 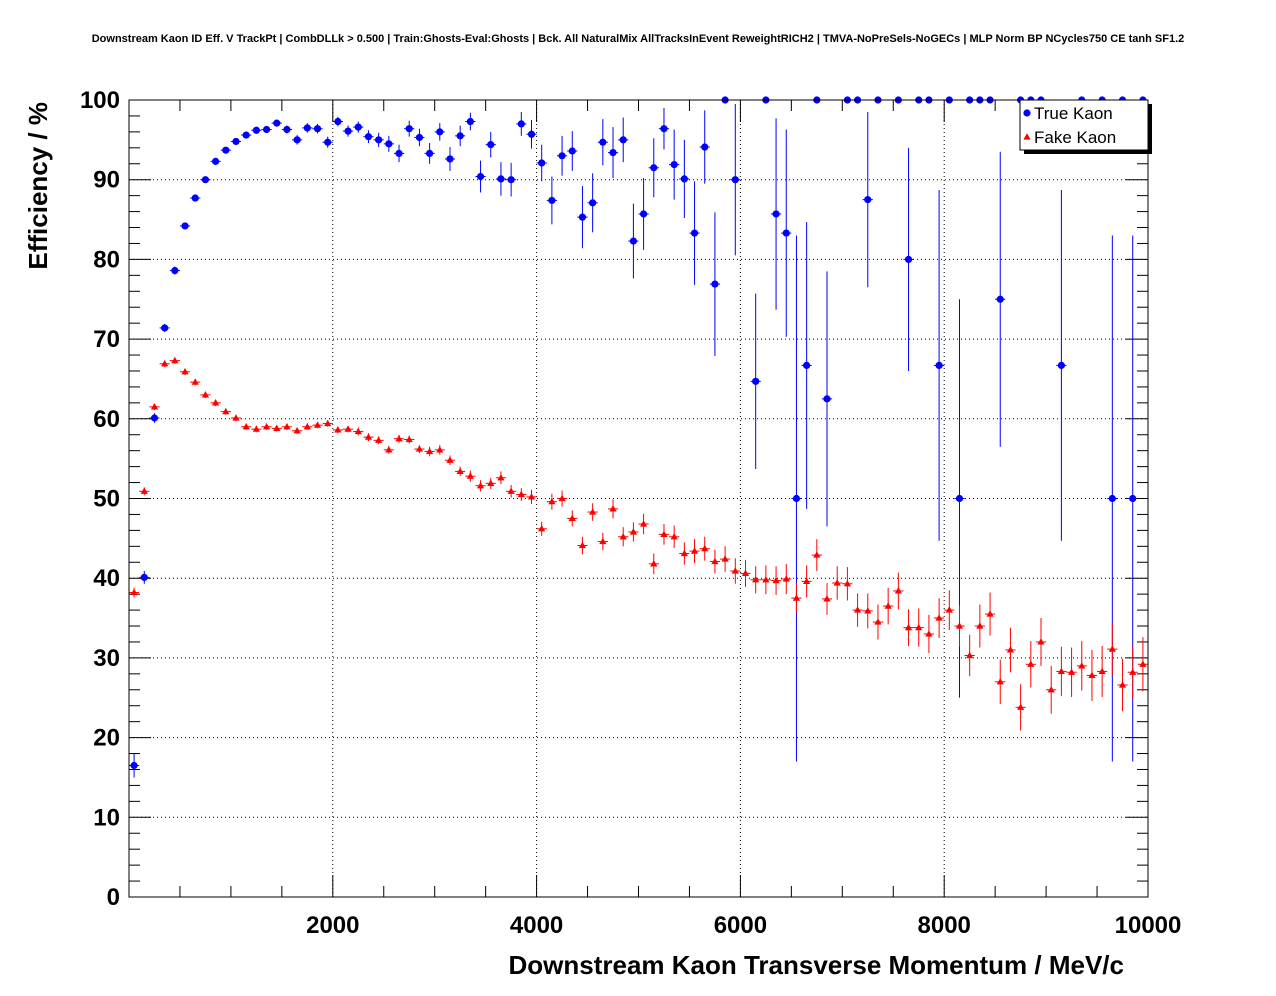 What do you see at coordinates (100, 100) in the screenshot?
I see `y-tick-label: 100` at bounding box center [100, 100].